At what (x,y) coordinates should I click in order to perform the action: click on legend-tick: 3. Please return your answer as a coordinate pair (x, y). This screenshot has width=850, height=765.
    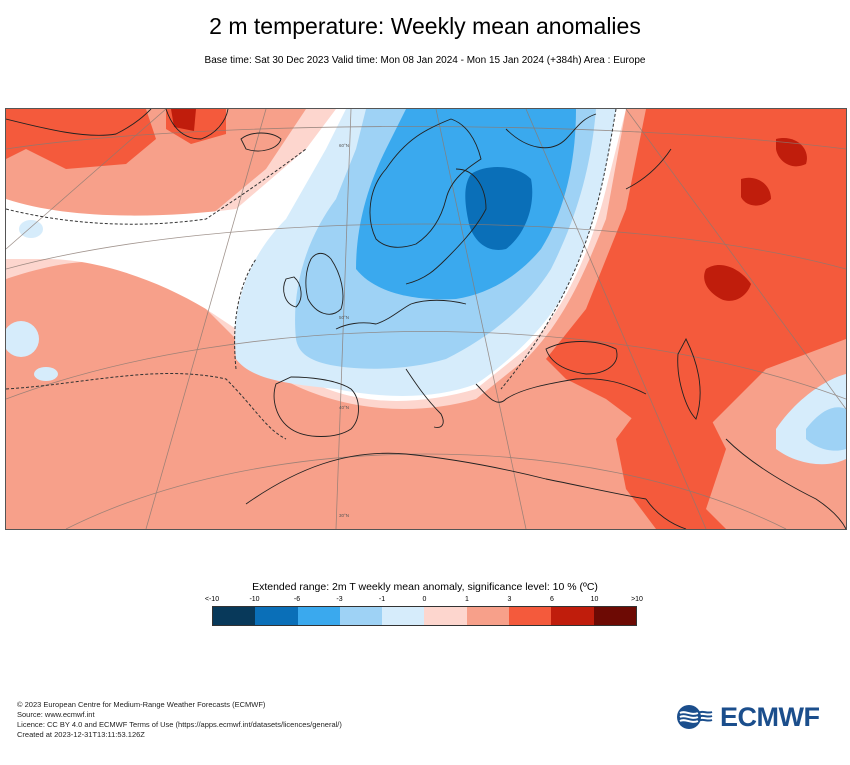
    Looking at the image, I should click on (509, 599).